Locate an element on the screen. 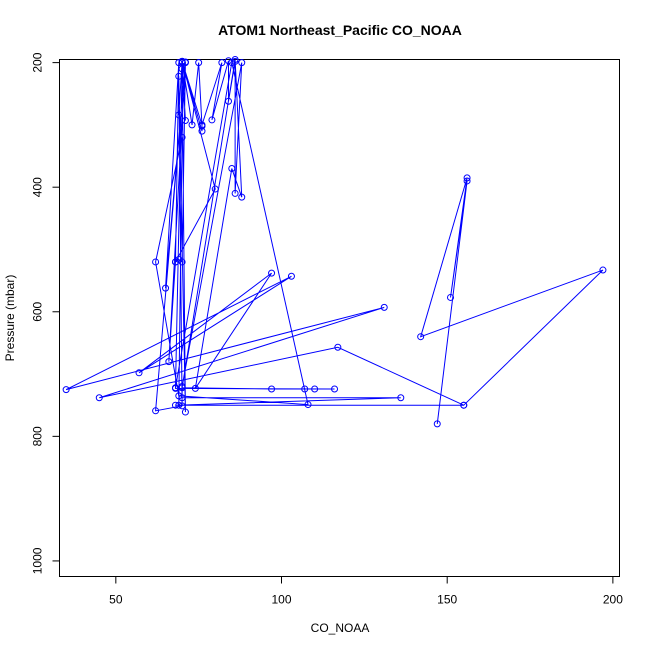  y-tick-label: 200 is located at coordinates (38, 62).